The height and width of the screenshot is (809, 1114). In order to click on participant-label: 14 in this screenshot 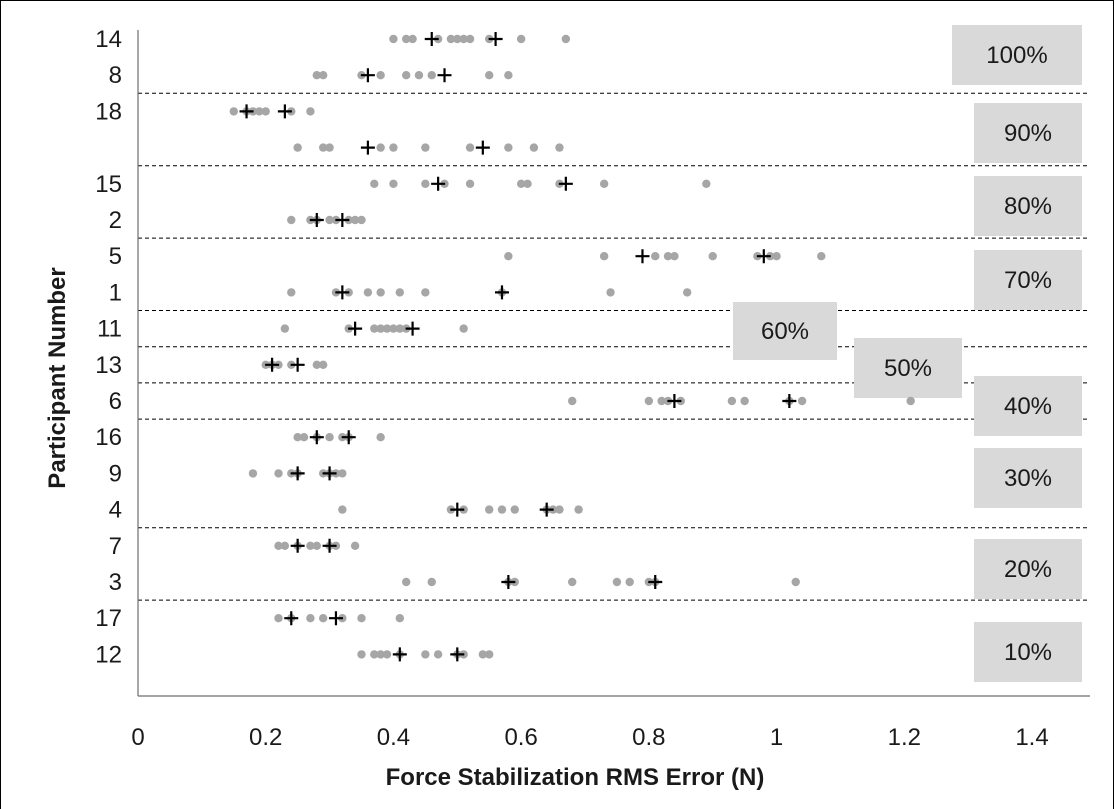, I will do `click(108, 39)`.